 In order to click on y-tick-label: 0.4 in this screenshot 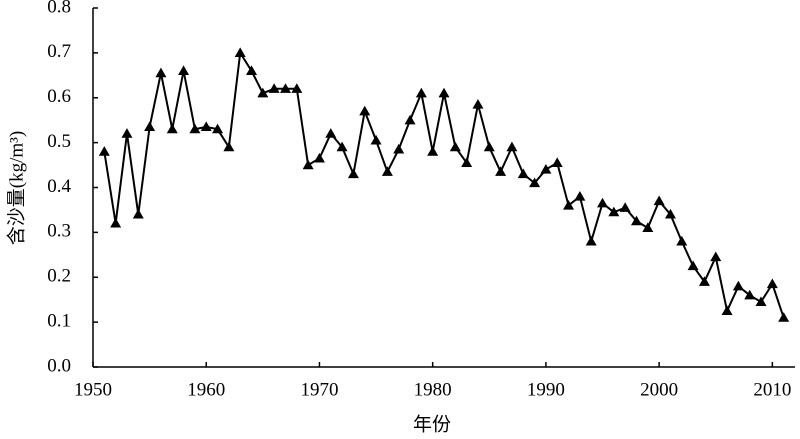, I will do `click(59, 186)`.